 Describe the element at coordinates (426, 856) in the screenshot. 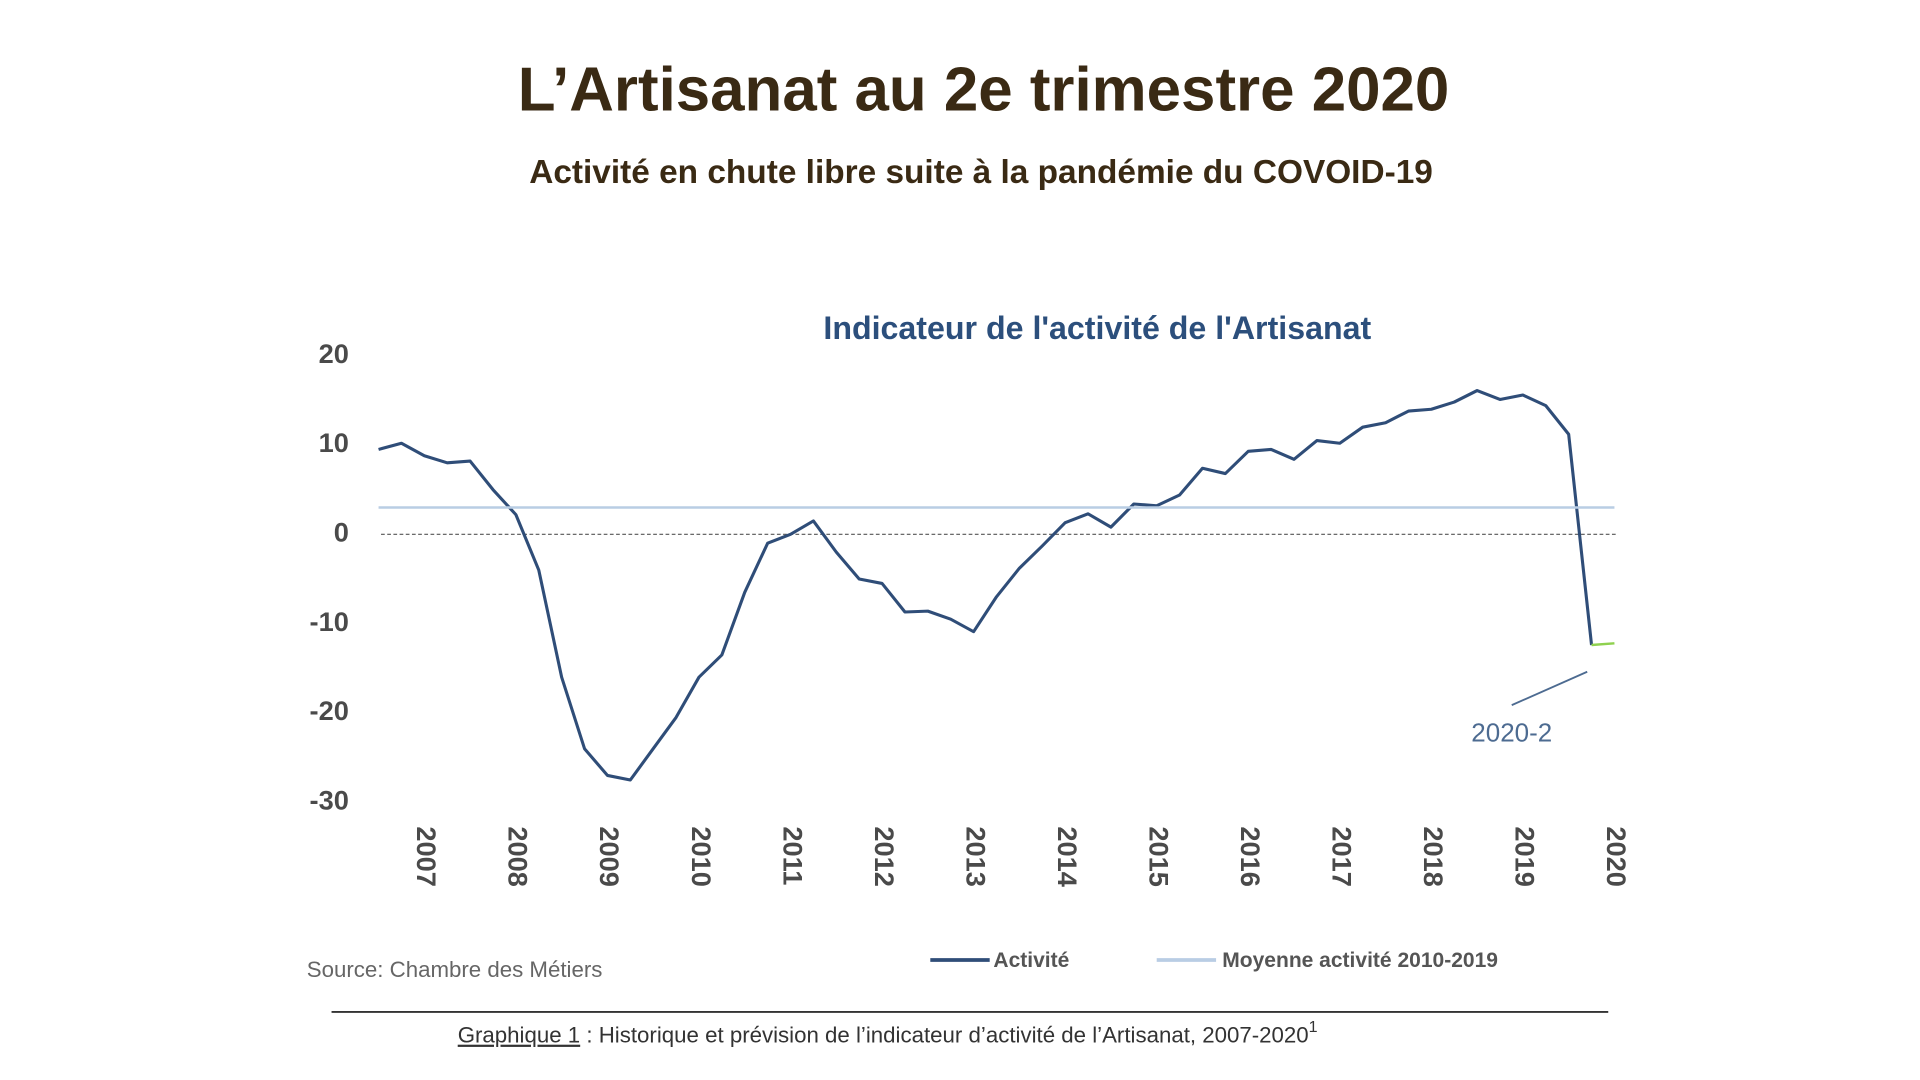

I see `x-tick-label: 2007` at that location.